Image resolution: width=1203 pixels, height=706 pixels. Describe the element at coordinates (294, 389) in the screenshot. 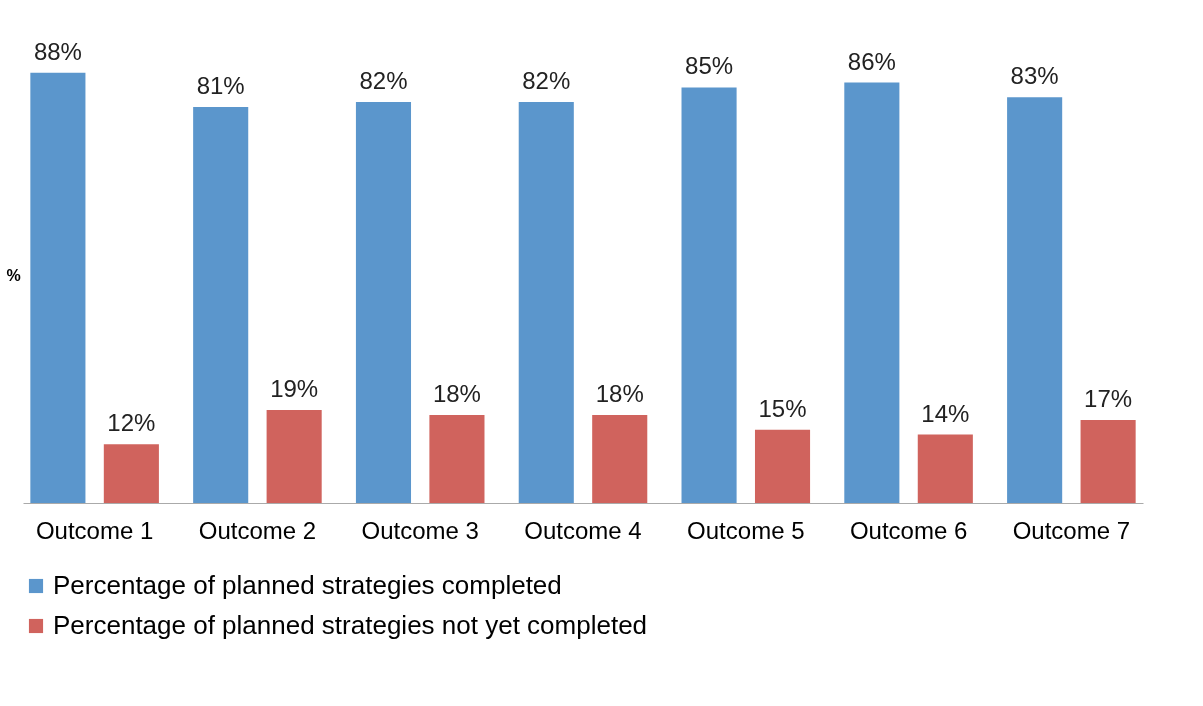

I see `data-label: 19%` at that location.